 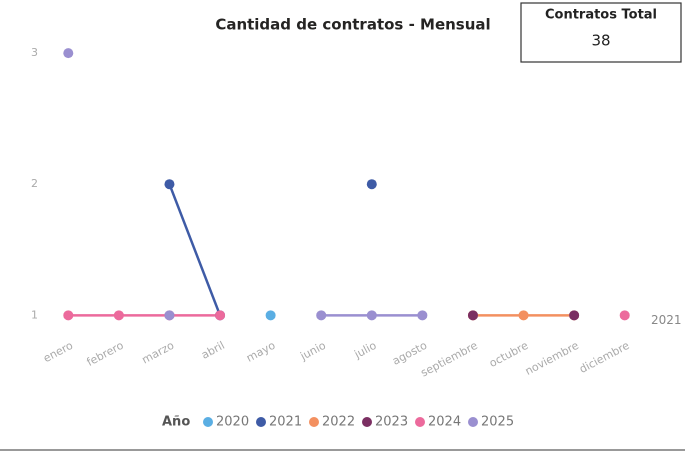 I want to click on end-label: 2021, so click(x=666, y=320).